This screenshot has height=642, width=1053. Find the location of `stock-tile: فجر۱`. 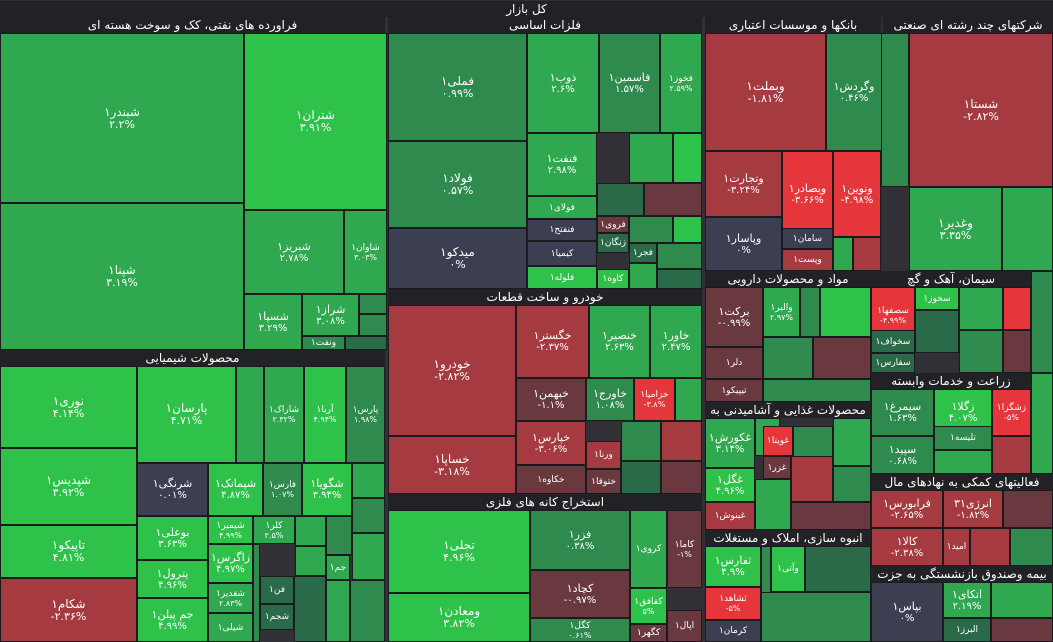

stock-tile: فجر۱ is located at coordinates (643, 253).